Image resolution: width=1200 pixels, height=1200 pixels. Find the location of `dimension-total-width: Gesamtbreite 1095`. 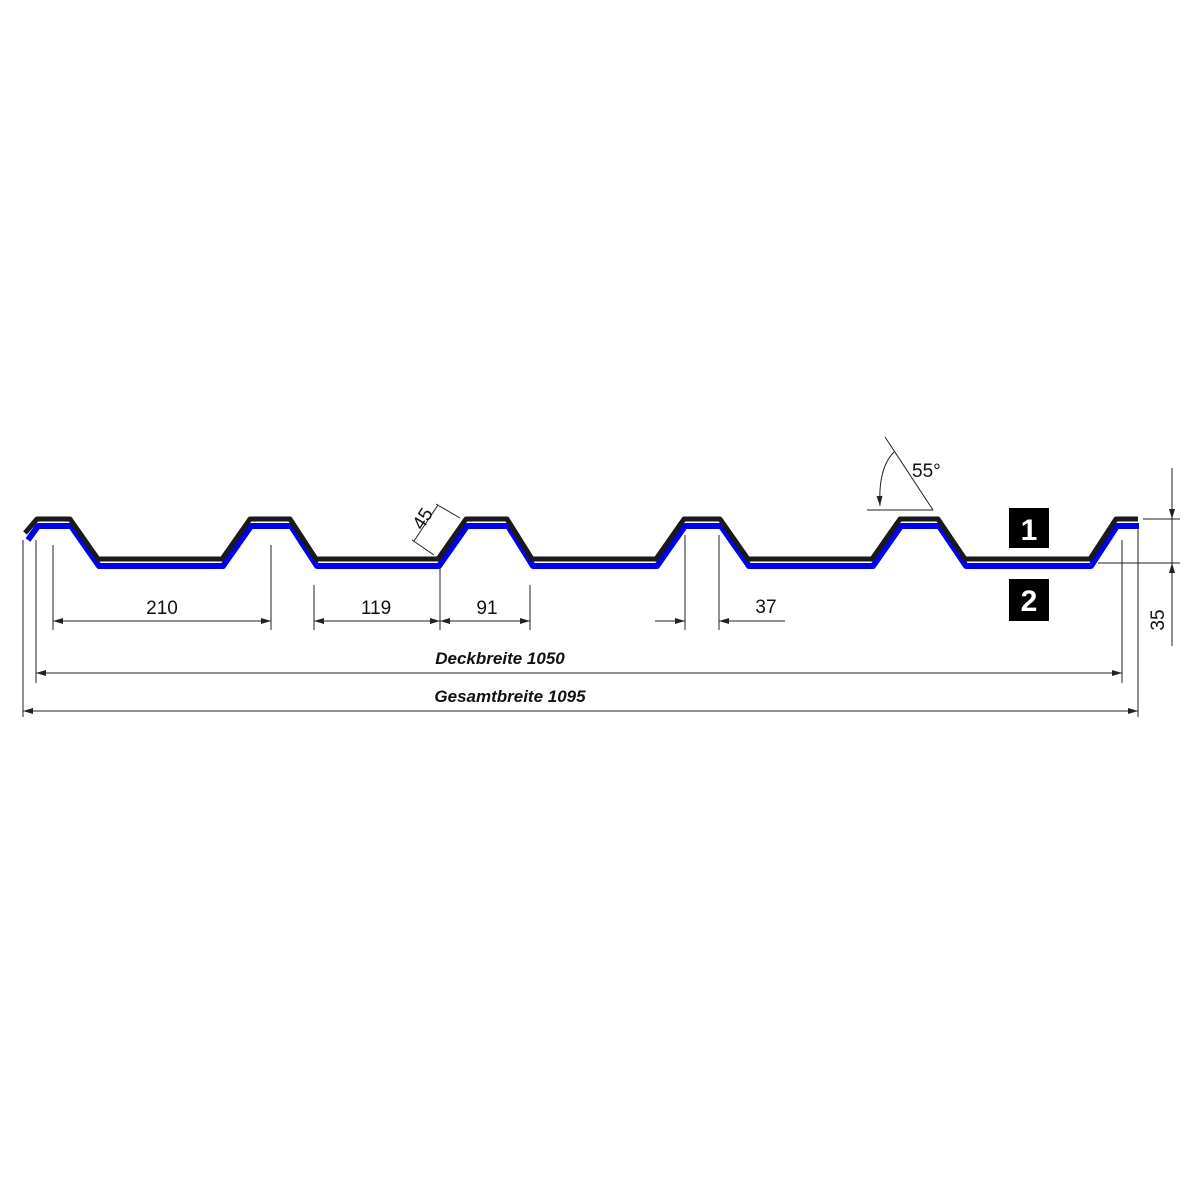

dimension-total-width: Gesamtbreite 1095 is located at coordinates (580, 622).